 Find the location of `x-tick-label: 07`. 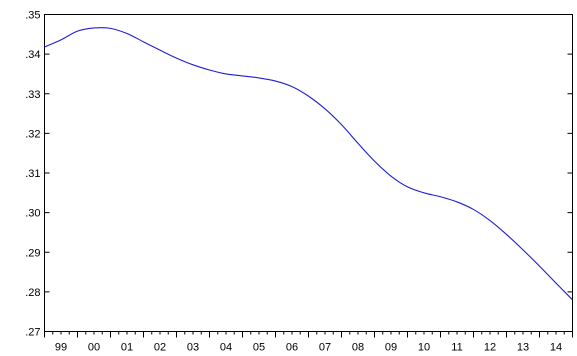

x-tick-label: 07 is located at coordinates (325, 348).